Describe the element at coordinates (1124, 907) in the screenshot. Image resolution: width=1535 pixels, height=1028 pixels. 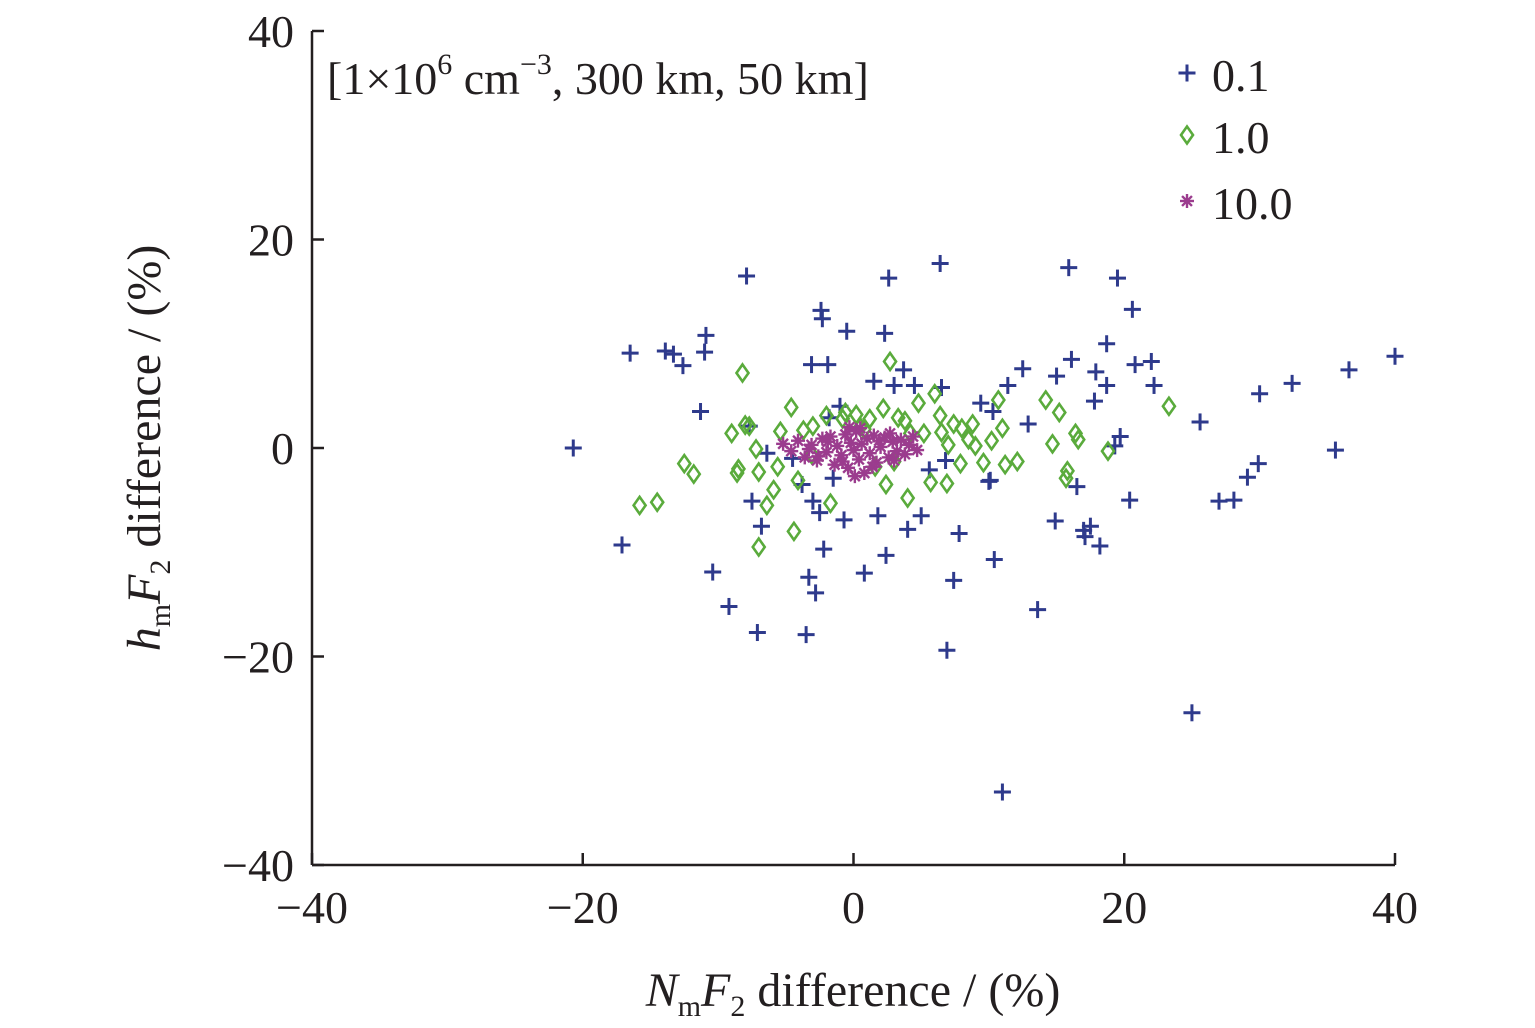
I see `x-tick-label: 20` at that location.